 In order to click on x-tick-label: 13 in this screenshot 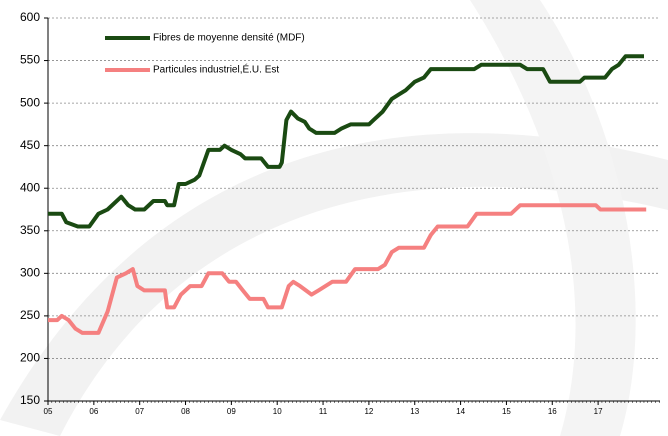, I will do `click(414, 411)`.